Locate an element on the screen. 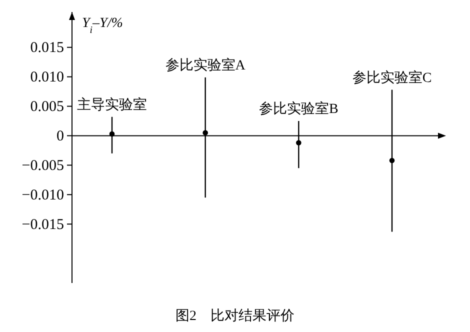  y-tick-label: 0.005 is located at coordinates (47, 107).